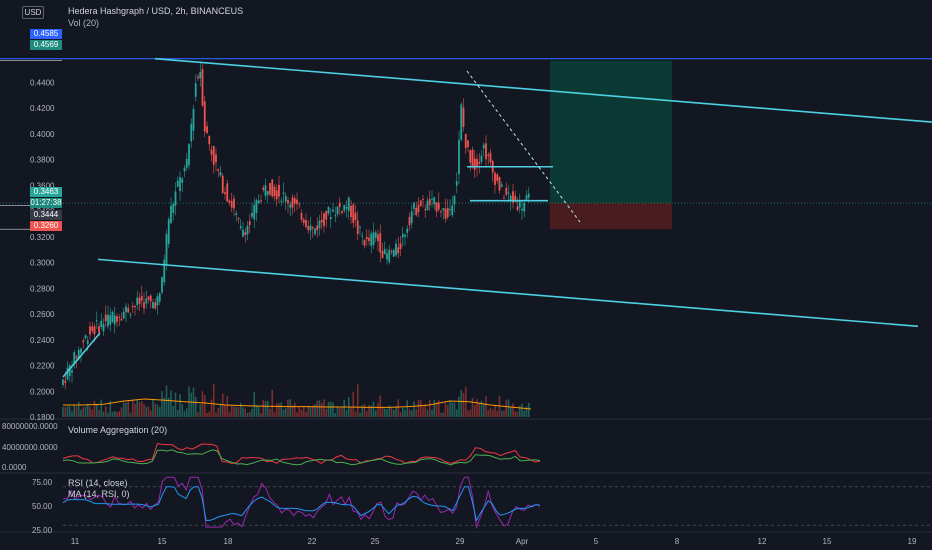  I want to click on time-tick-label: 12, so click(762, 541).